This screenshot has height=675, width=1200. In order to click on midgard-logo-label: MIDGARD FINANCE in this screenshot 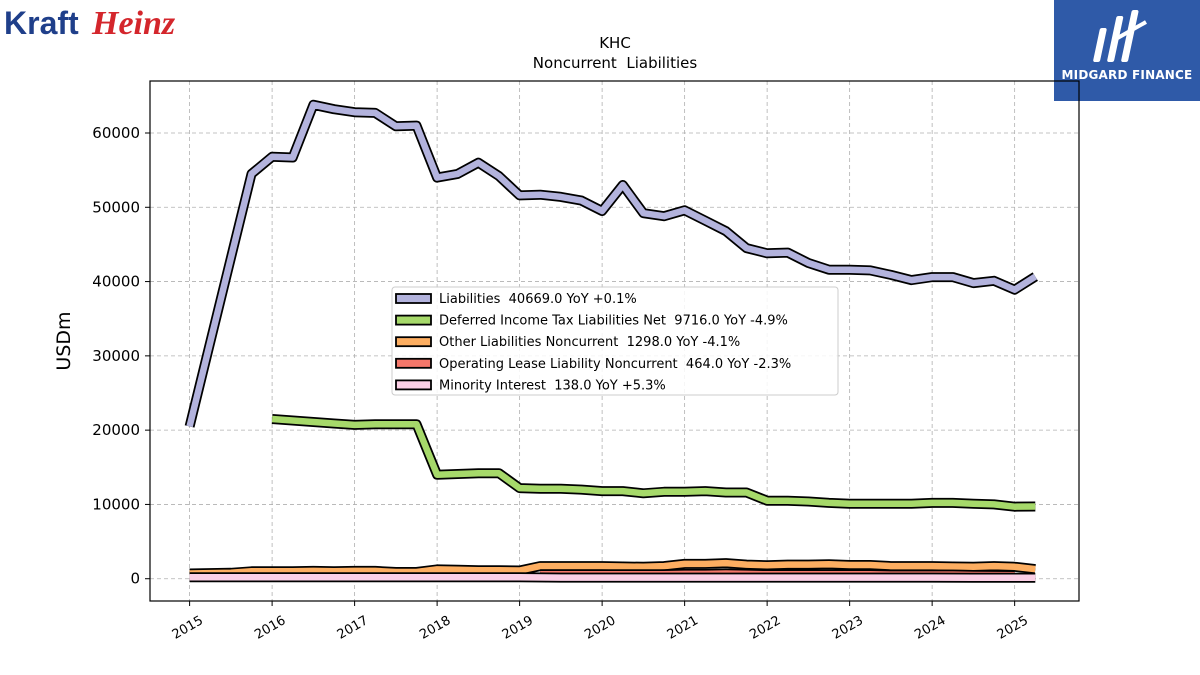, I will do `click(1127, 75)`.